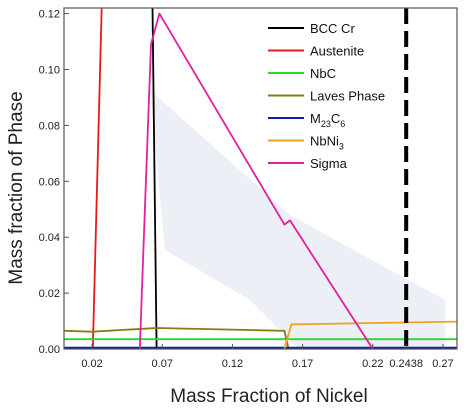 The image size is (474, 415). Describe the element at coordinates (177, 338) in the screenshot. I see `series-line-laves-phase` at that location.